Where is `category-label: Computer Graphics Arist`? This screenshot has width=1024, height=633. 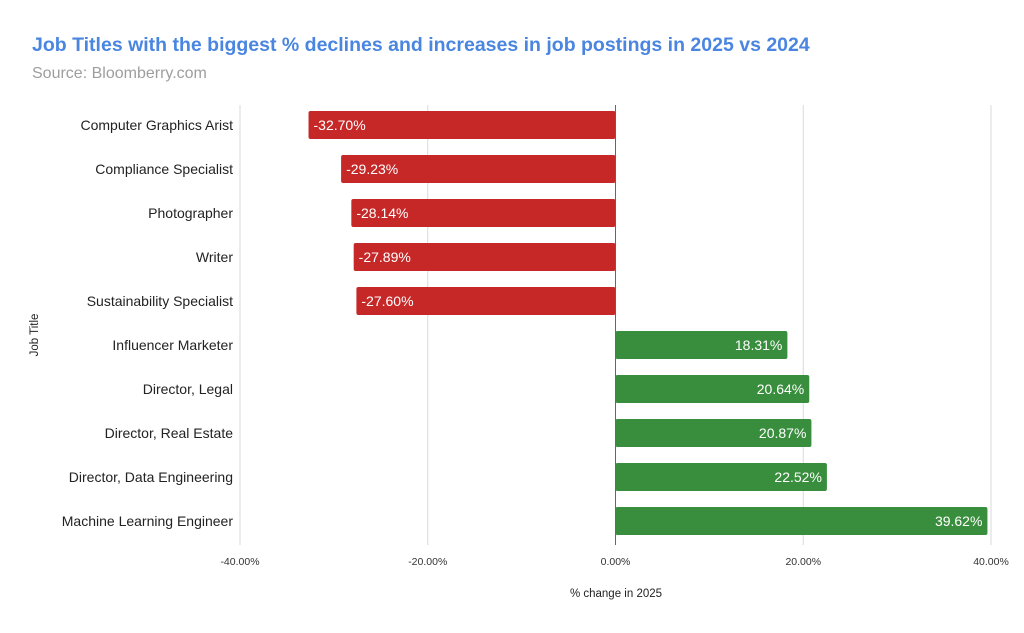 category-label: Computer Graphics Arist is located at coordinates (157, 125).